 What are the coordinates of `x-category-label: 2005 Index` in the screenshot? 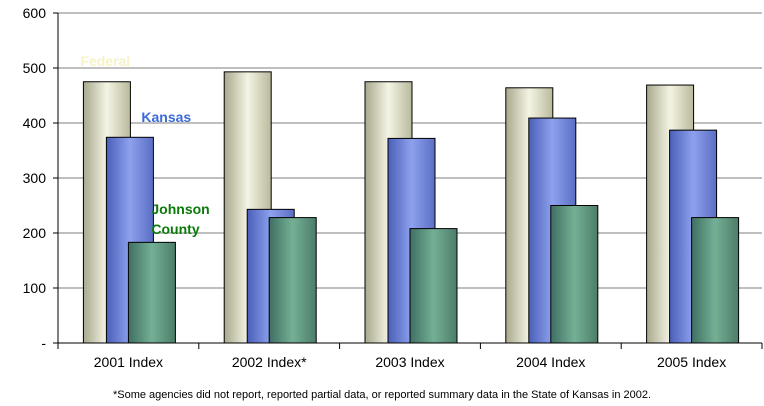 It's located at (691, 362).